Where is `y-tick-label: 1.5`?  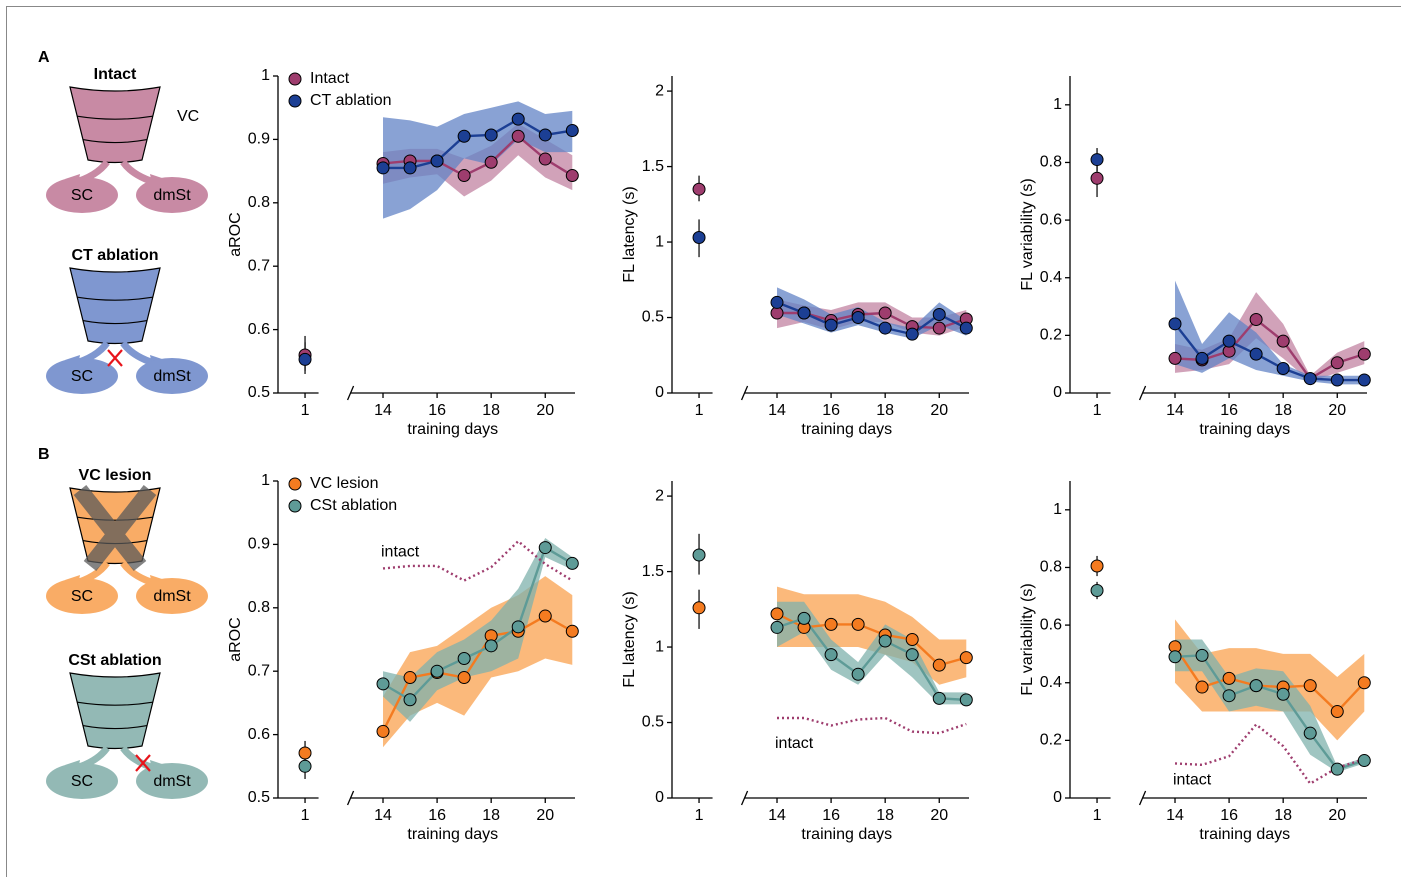
y-tick-label: 1.5 is located at coordinates (653, 571).